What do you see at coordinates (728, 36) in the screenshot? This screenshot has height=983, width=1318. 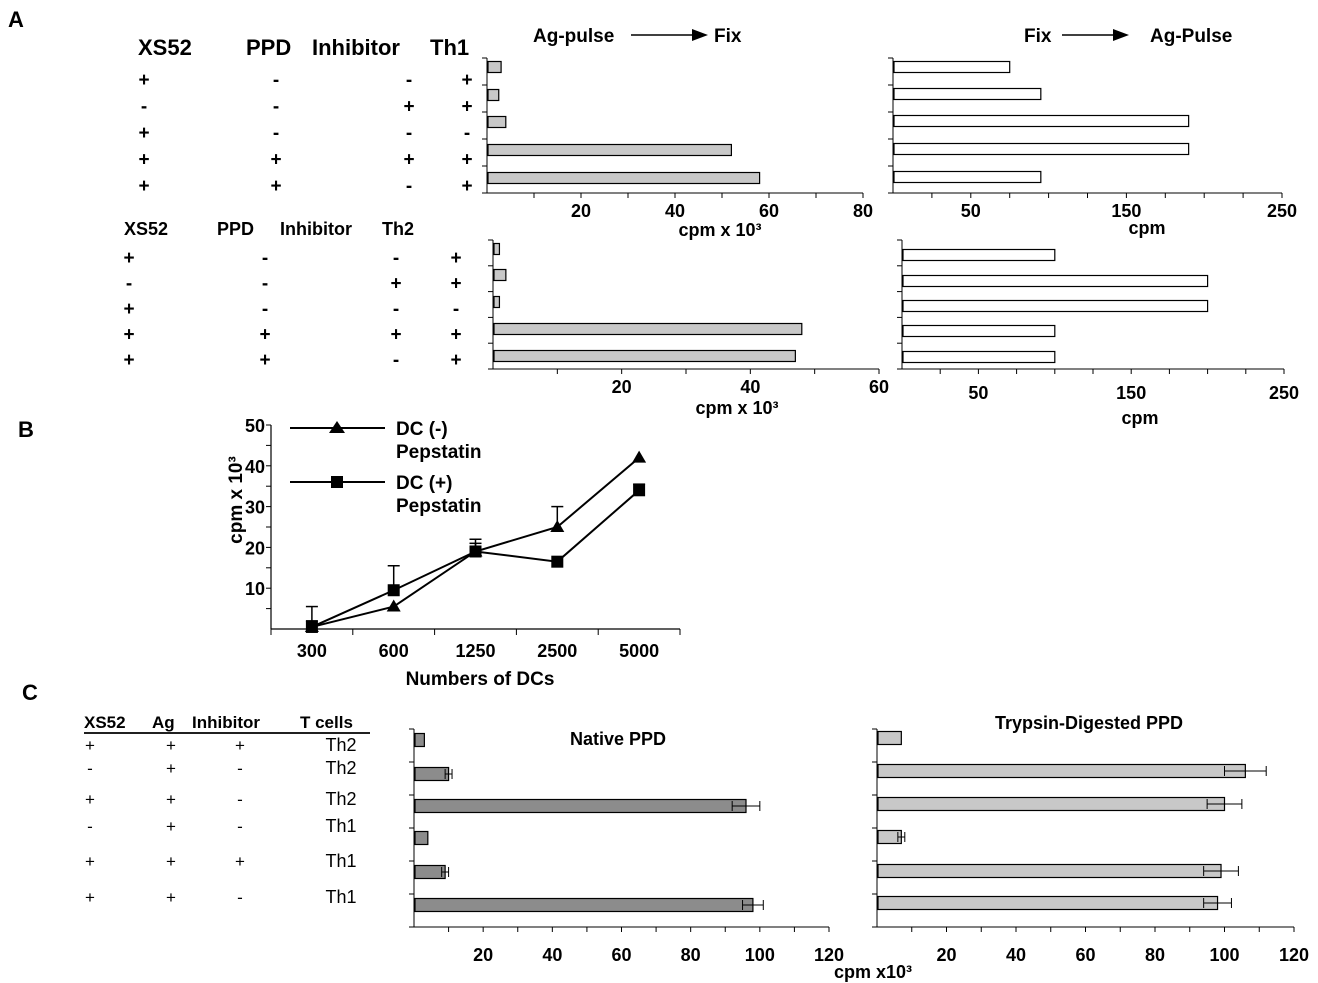 I see `col-header-fix: Fix` at bounding box center [728, 36].